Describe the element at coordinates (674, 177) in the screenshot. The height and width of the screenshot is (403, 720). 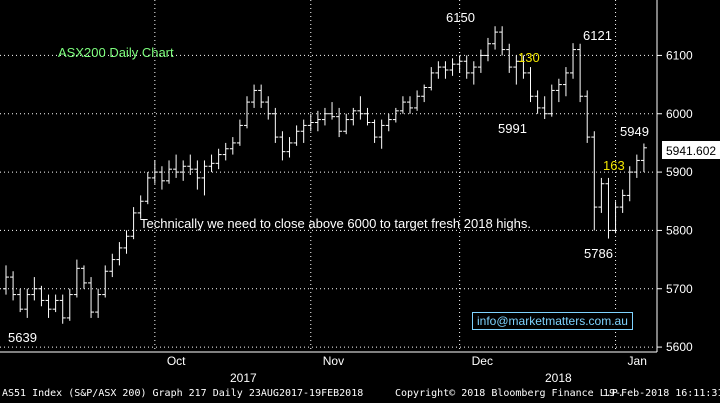
I see `y-axis: 5600 5700 5800 5900 6000 6100` at that location.